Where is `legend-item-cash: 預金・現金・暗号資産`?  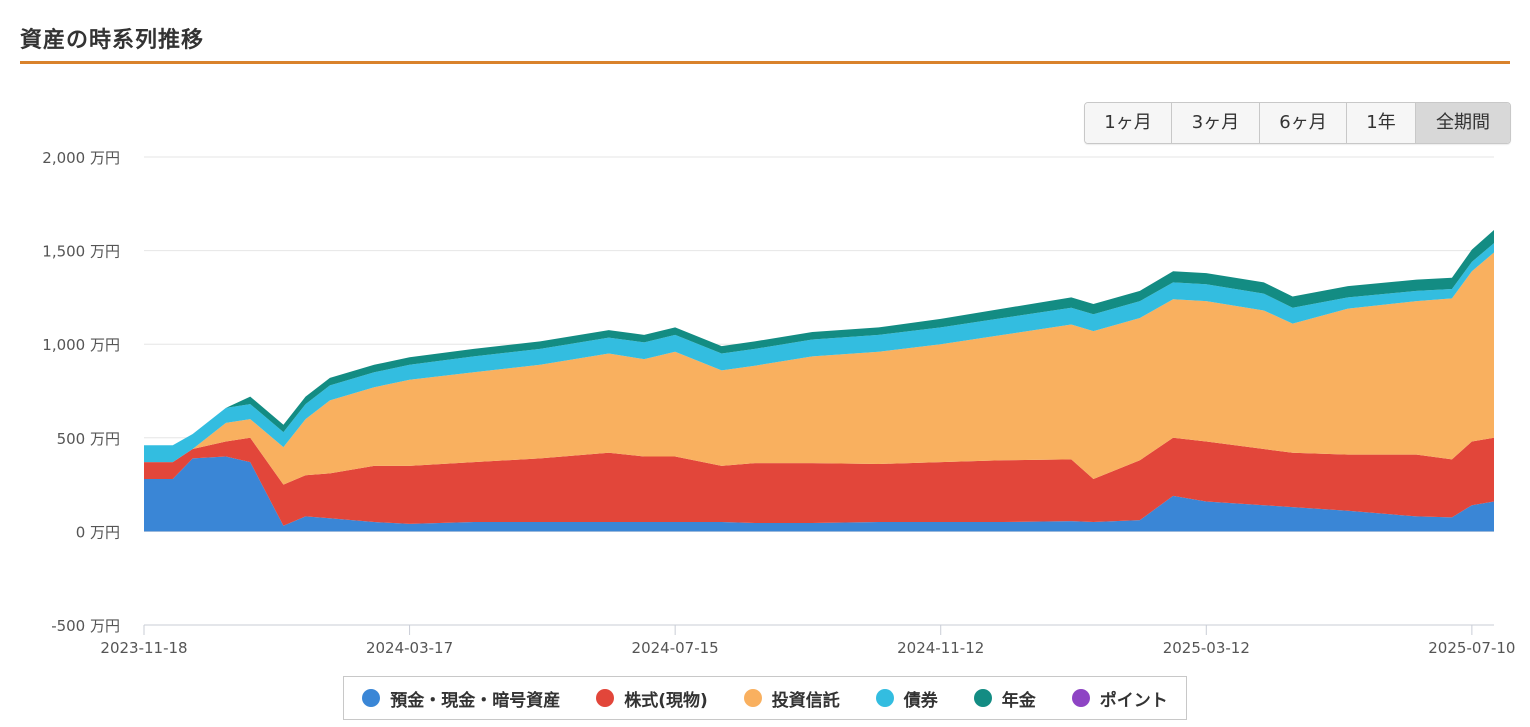 legend-item-cash: 預金・現金・暗号資産 is located at coordinates (461, 698).